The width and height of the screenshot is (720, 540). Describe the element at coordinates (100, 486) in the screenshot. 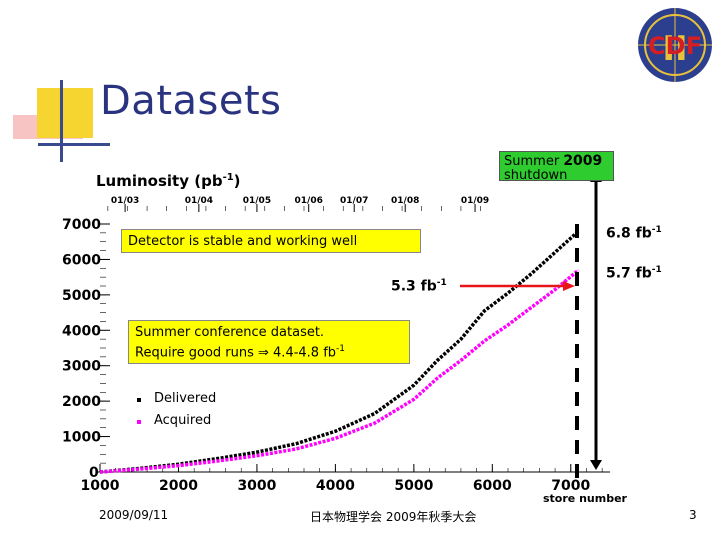

I see `x-tick-label: 1000` at that location.